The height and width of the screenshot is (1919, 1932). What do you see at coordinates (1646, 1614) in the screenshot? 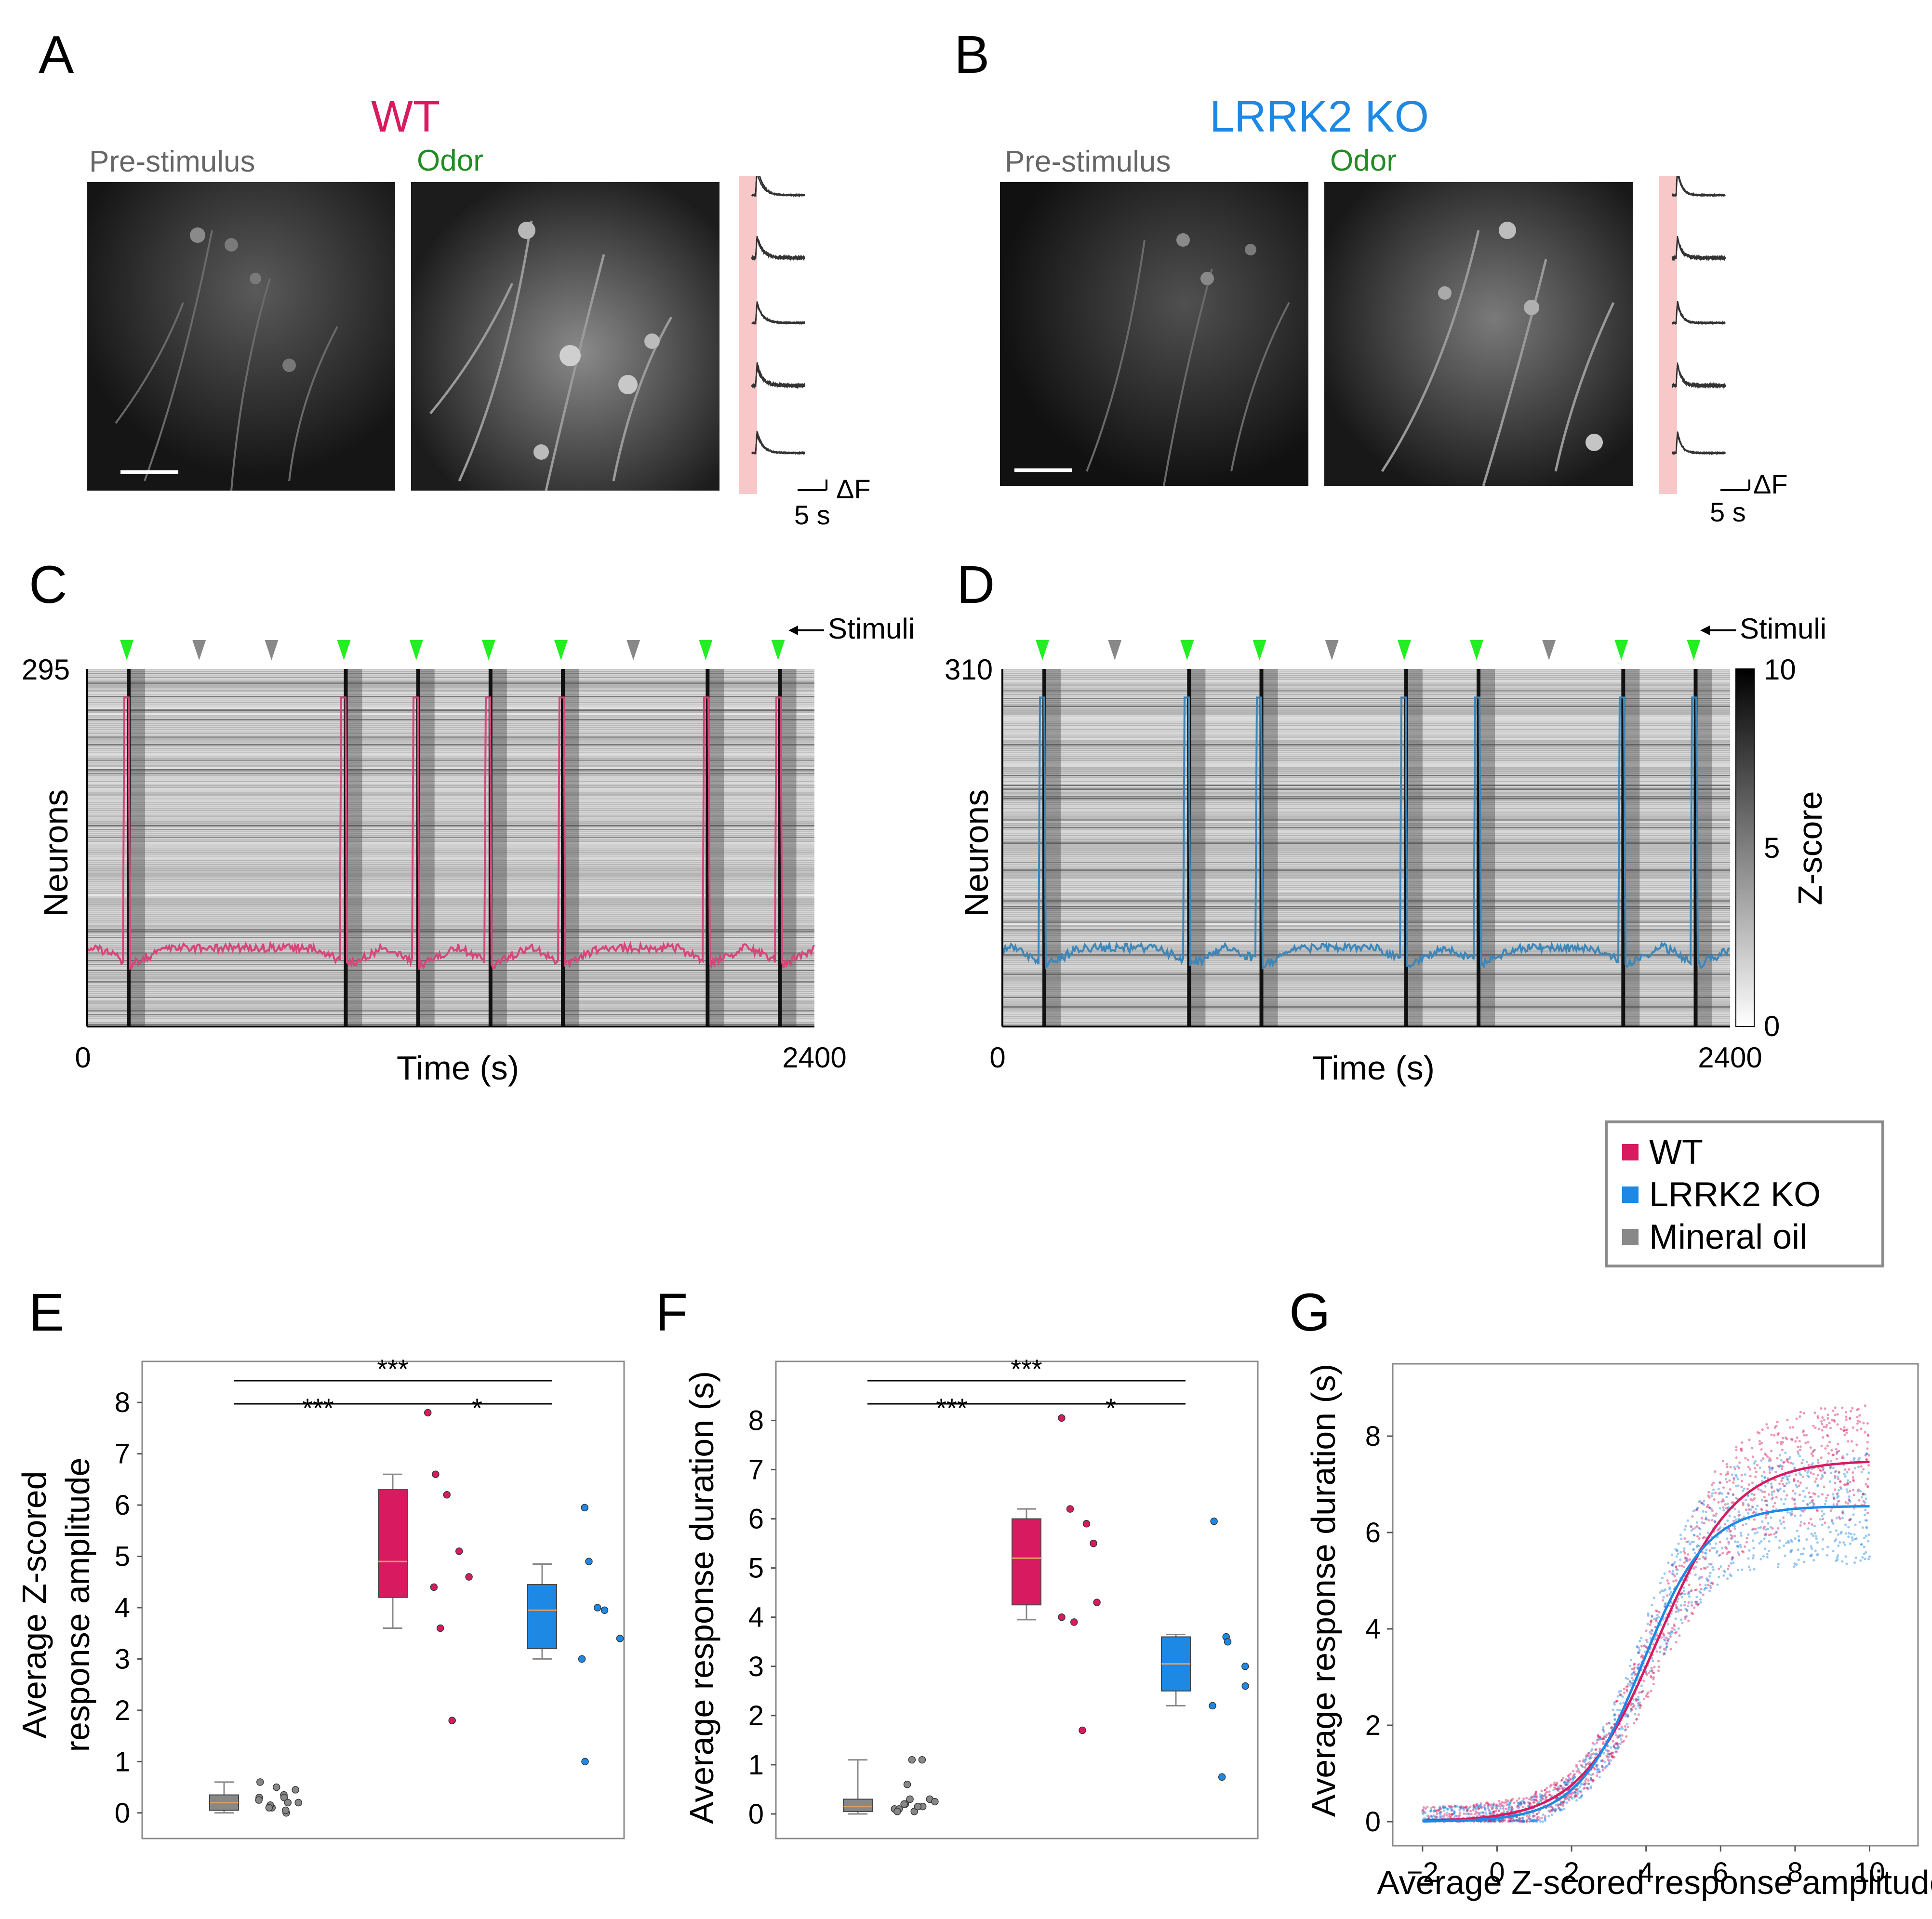
I see `scatter-points` at bounding box center [1646, 1614].